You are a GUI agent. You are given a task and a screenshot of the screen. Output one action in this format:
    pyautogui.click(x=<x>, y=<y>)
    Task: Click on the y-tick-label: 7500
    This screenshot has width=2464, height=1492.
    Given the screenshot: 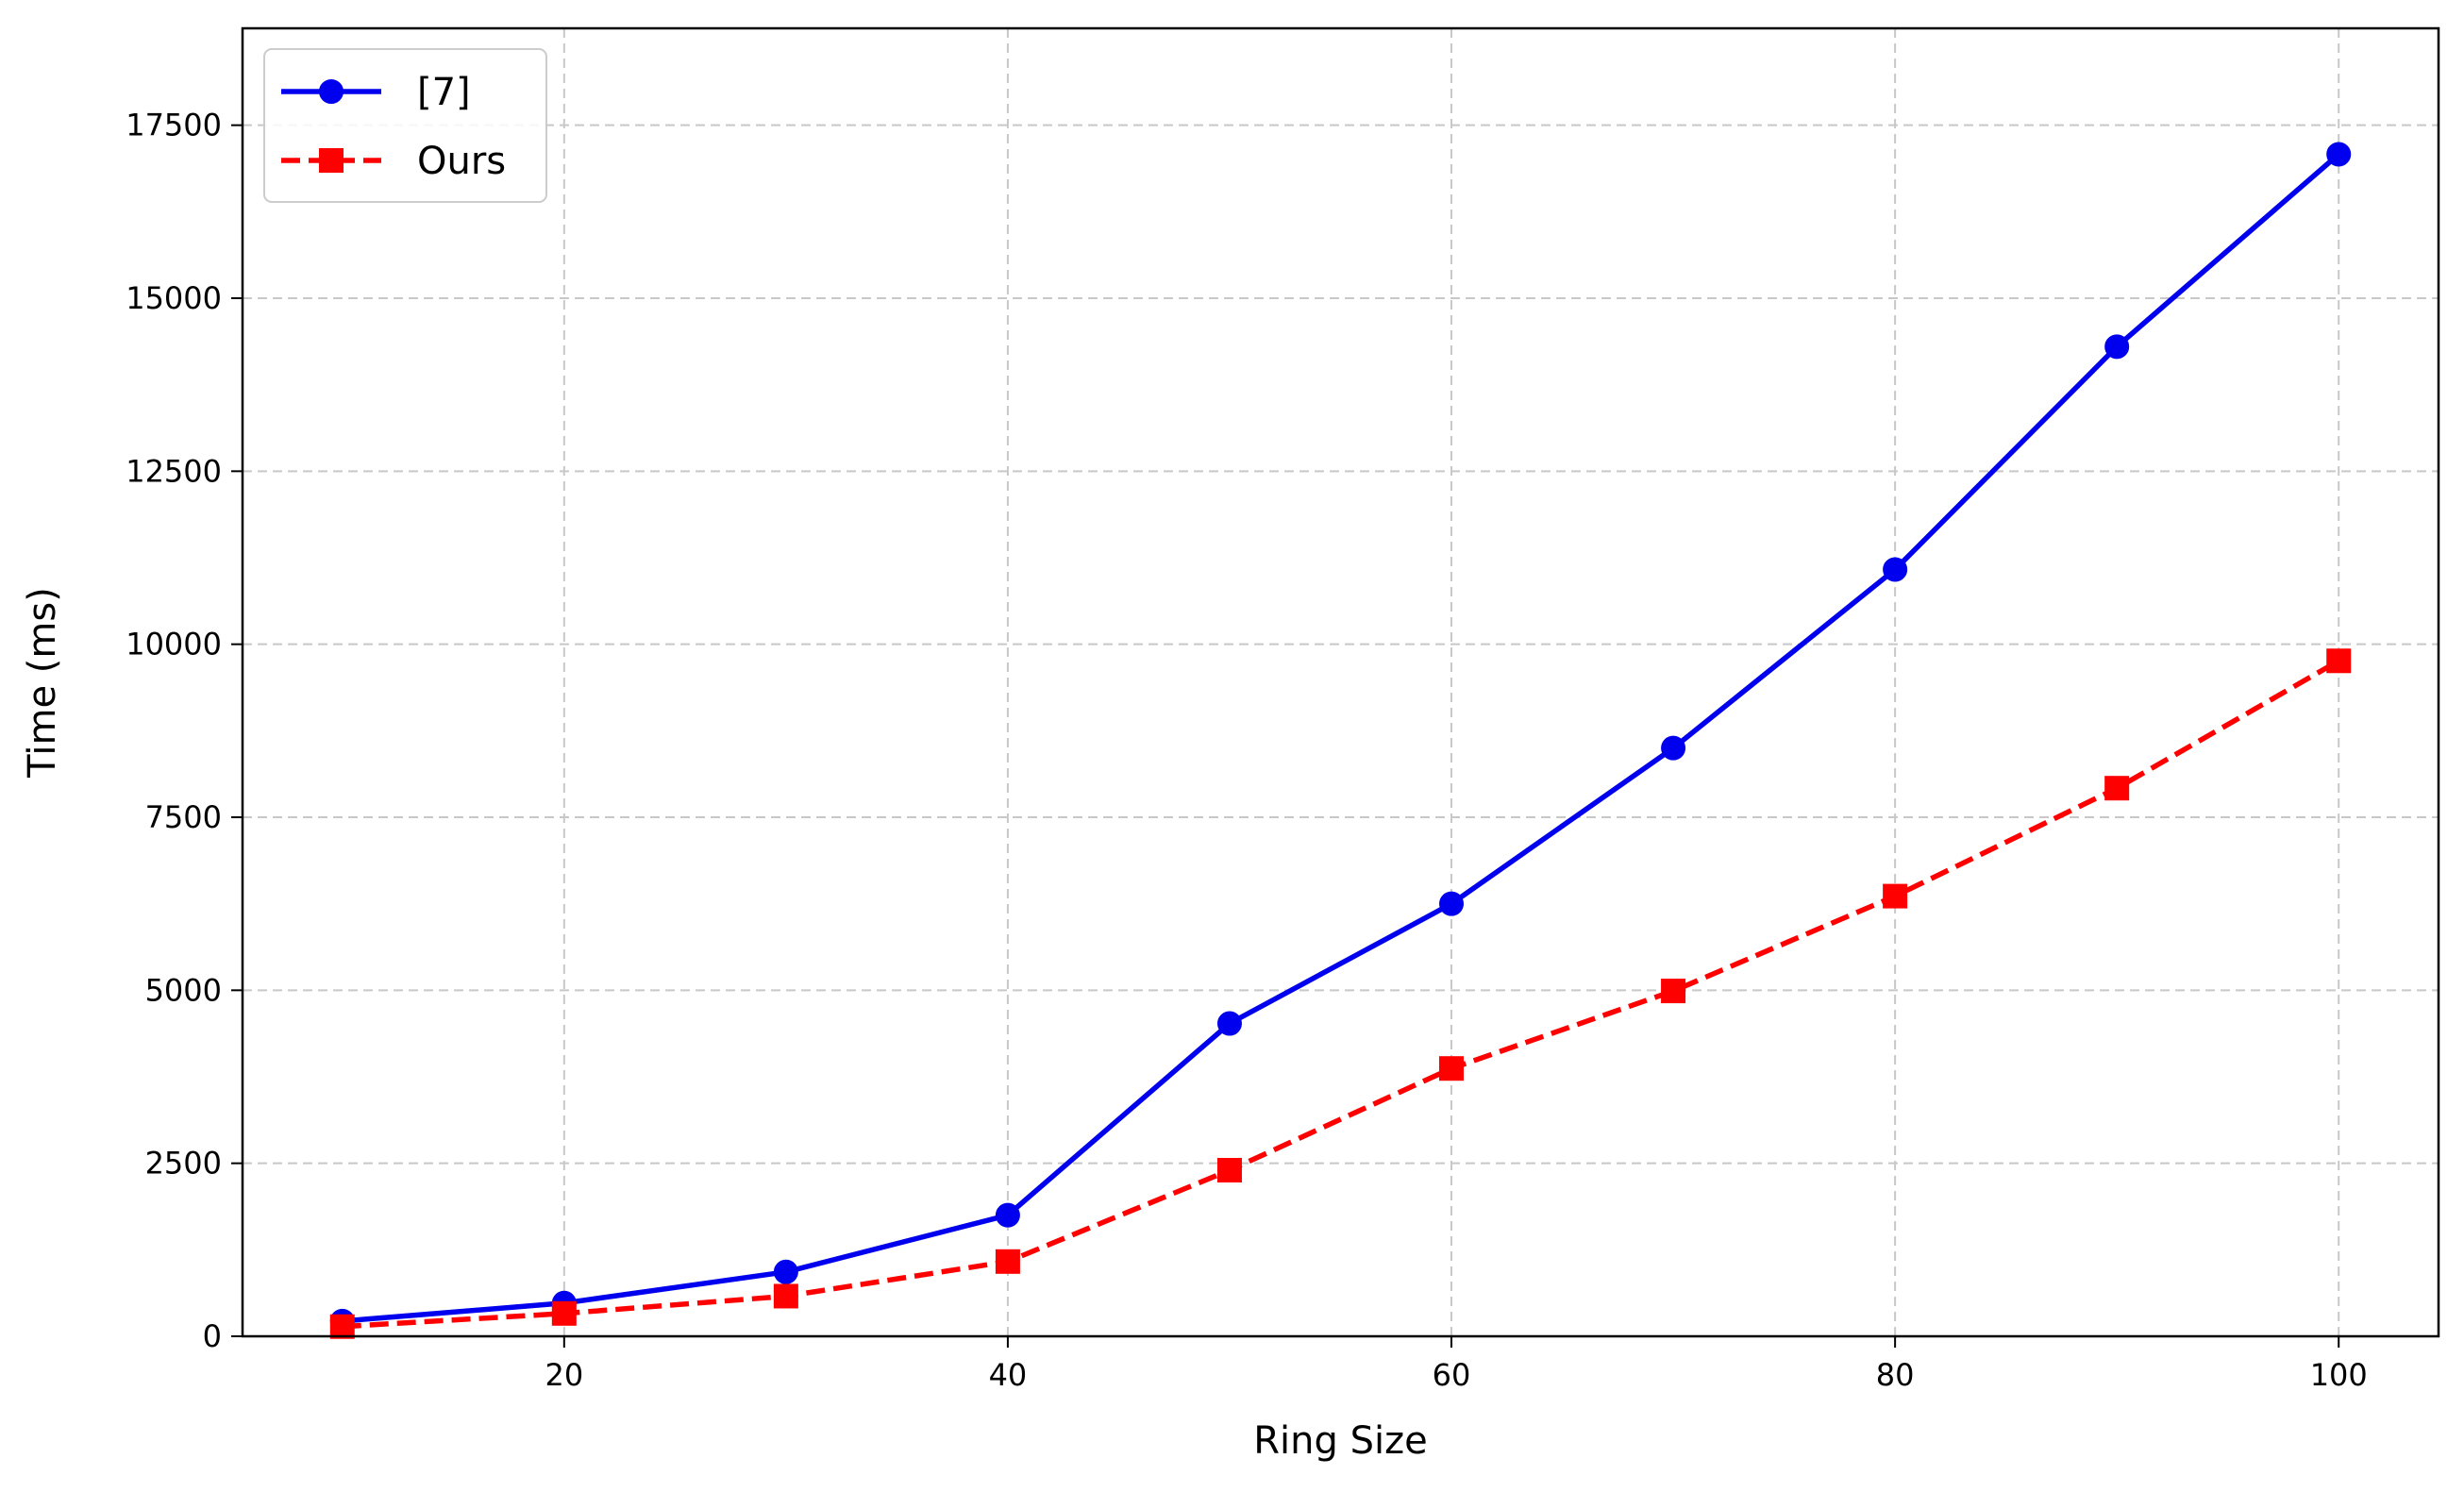 What is the action you would take?
    pyautogui.click(x=183, y=817)
    